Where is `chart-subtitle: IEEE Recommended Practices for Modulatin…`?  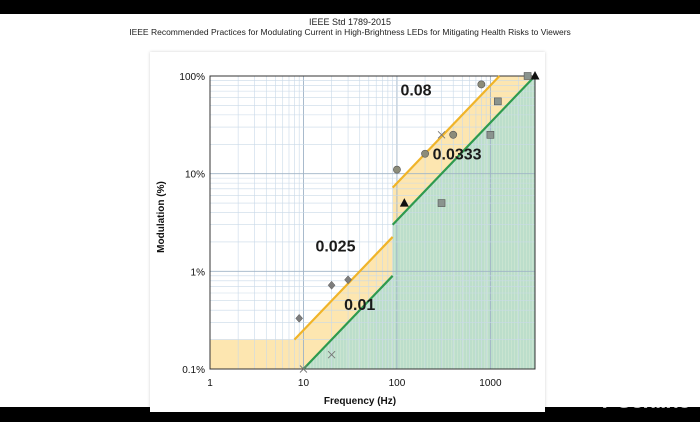
chart-subtitle: IEEE Recommended Practices for Modulatin… is located at coordinates (350, 32).